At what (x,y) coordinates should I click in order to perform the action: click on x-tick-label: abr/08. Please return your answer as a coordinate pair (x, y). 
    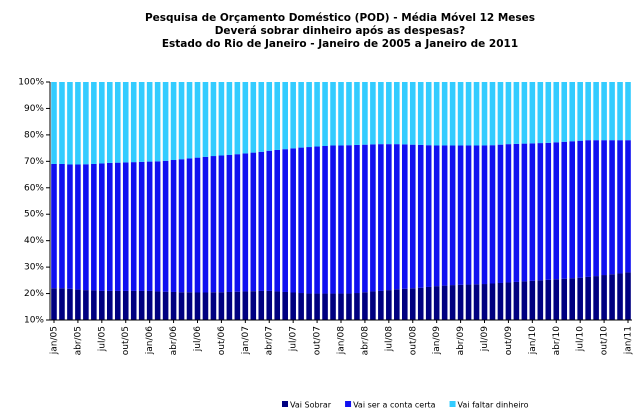
    Looking at the image, I should click on (365, 341).